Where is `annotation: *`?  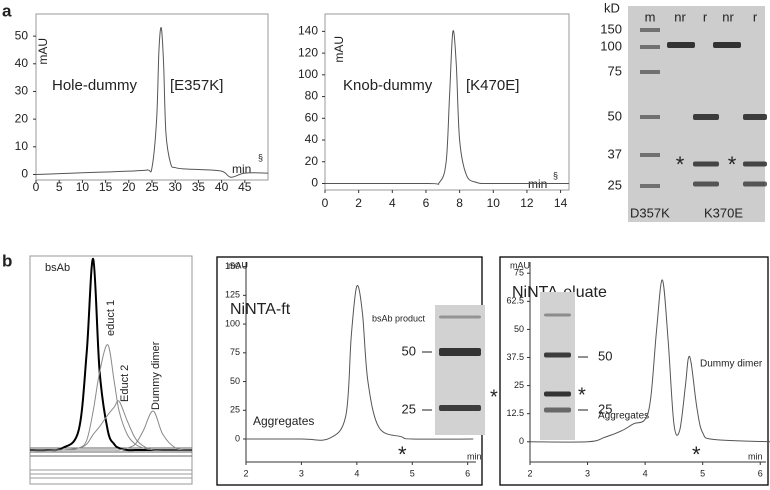
annotation: * is located at coordinates (402, 454).